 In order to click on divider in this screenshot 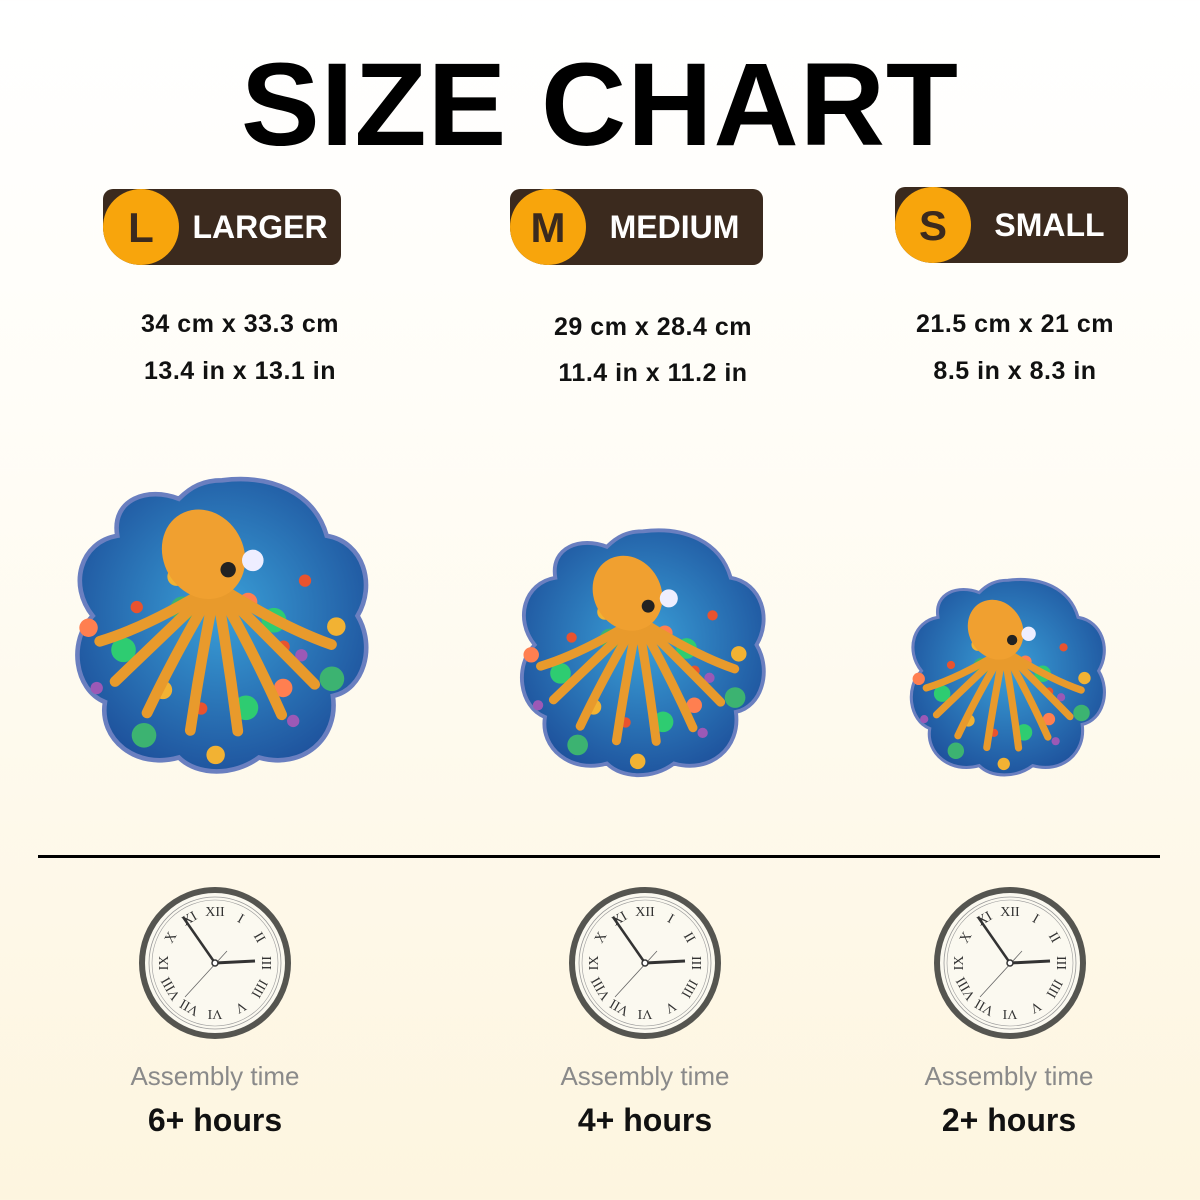, I will do `click(599, 856)`.